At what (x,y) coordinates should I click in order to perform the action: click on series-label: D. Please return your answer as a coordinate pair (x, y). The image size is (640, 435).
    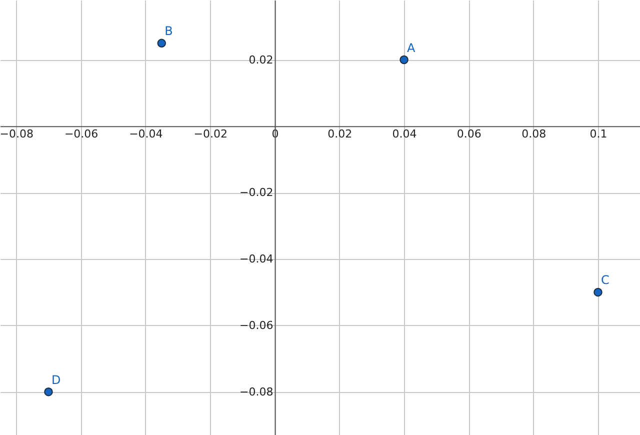
    Looking at the image, I should click on (56, 379).